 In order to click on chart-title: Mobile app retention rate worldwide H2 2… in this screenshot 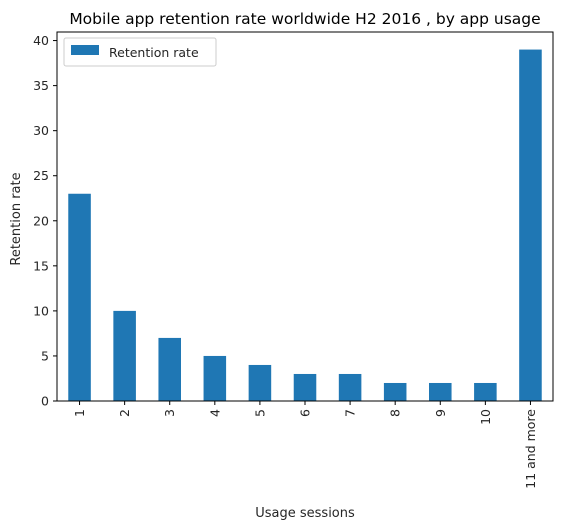, I will do `click(304, 19)`.